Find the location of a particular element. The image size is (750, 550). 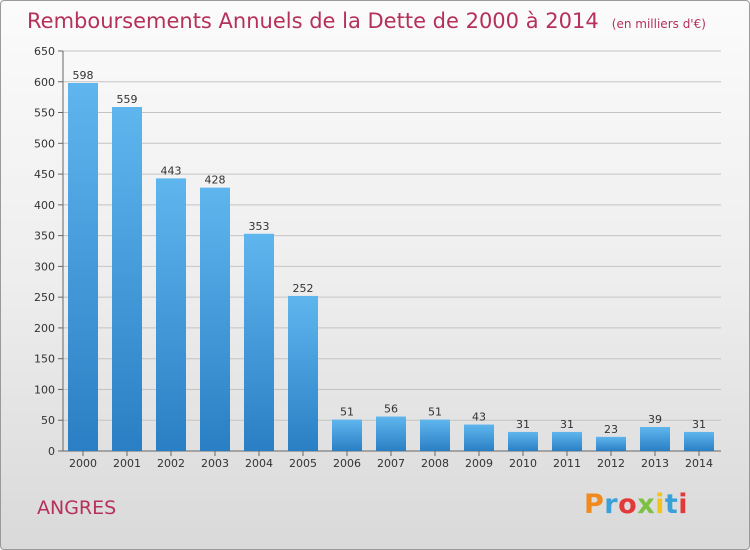

bar-2011 is located at coordinates (567, 441).